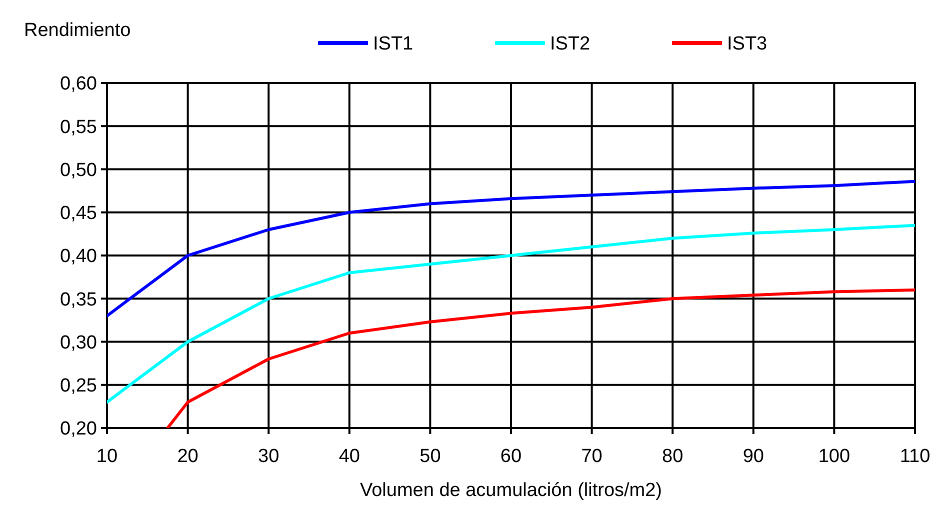  What do you see at coordinates (673, 456) in the screenshot?
I see `x-tick-label: 80` at bounding box center [673, 456].